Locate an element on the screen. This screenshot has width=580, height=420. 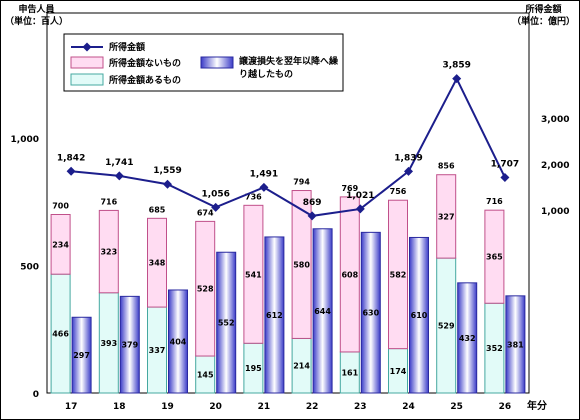
x-tick-label: 19 is located at coordinates (167, 407).